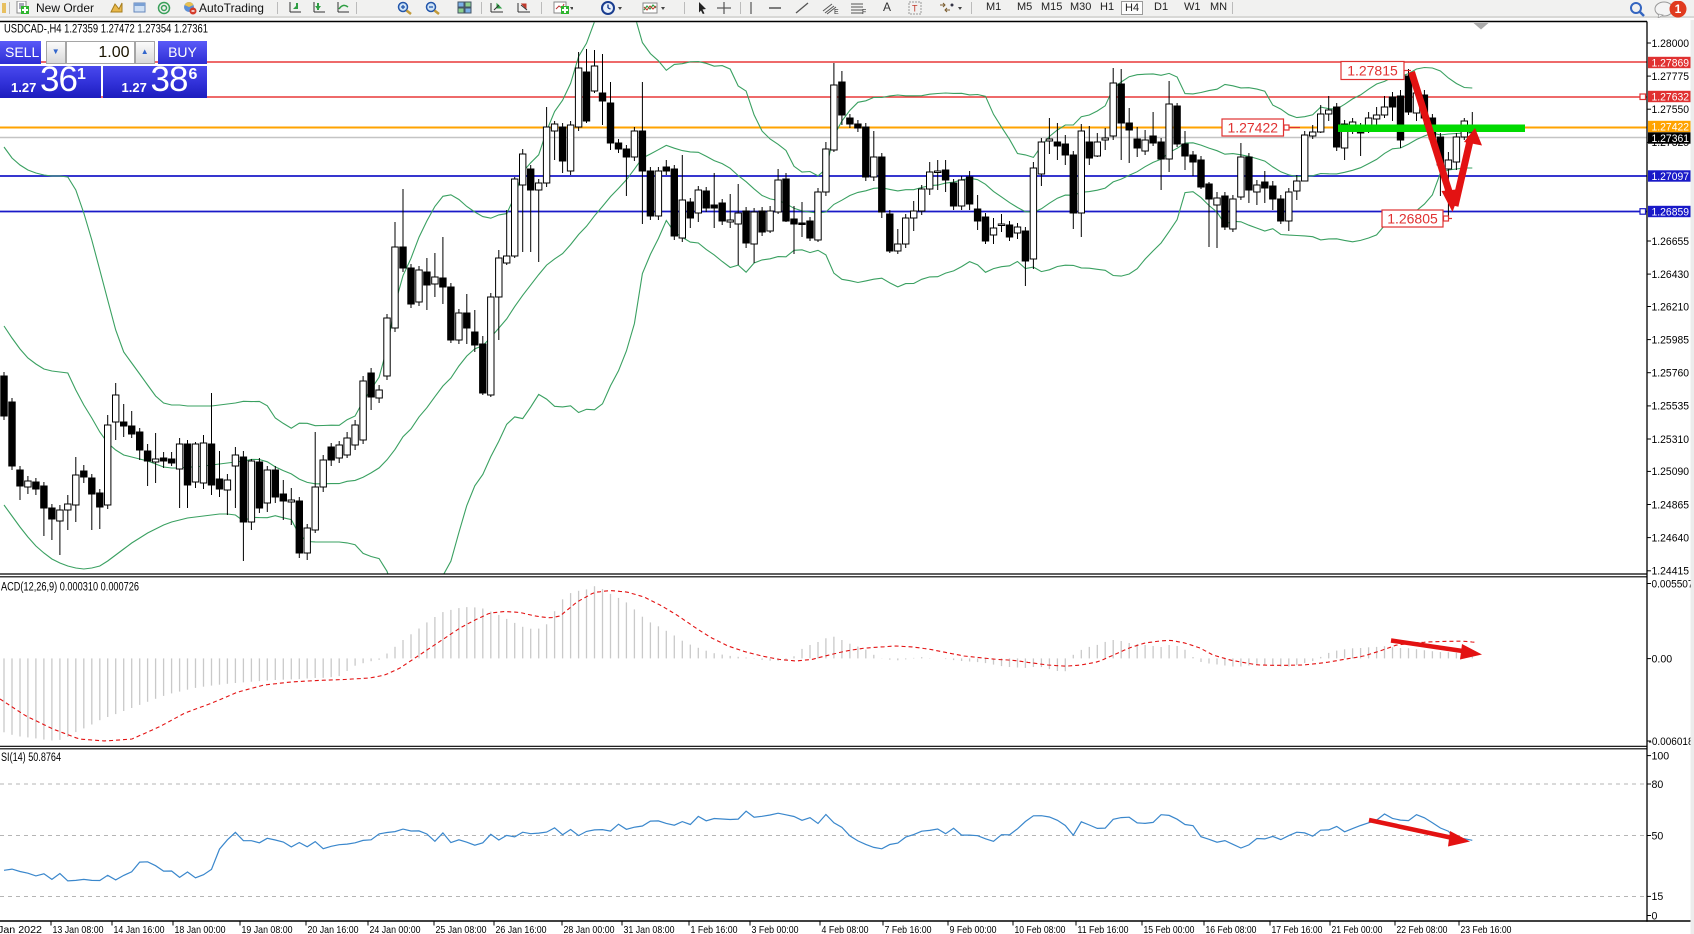  I want to click on svg-text: 26 Jan 16:00, so click(521, 929).